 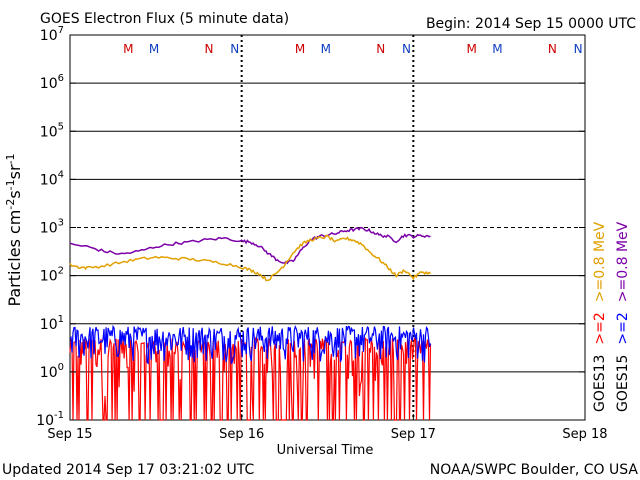 I want to click on legend-label: GOES15, so click(x=623, y=383).